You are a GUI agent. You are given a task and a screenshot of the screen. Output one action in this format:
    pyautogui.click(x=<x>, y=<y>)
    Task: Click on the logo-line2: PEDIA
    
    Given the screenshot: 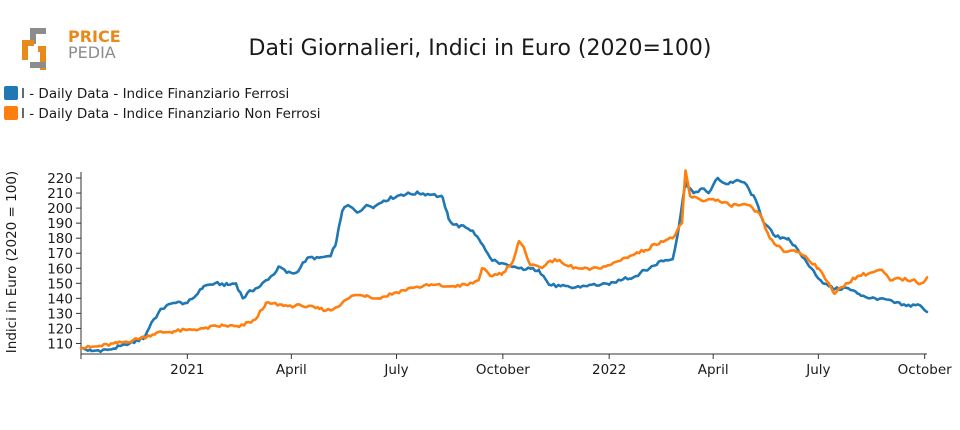 What is the action you would take?
    pyautogui.click(x=92, y=52)
    